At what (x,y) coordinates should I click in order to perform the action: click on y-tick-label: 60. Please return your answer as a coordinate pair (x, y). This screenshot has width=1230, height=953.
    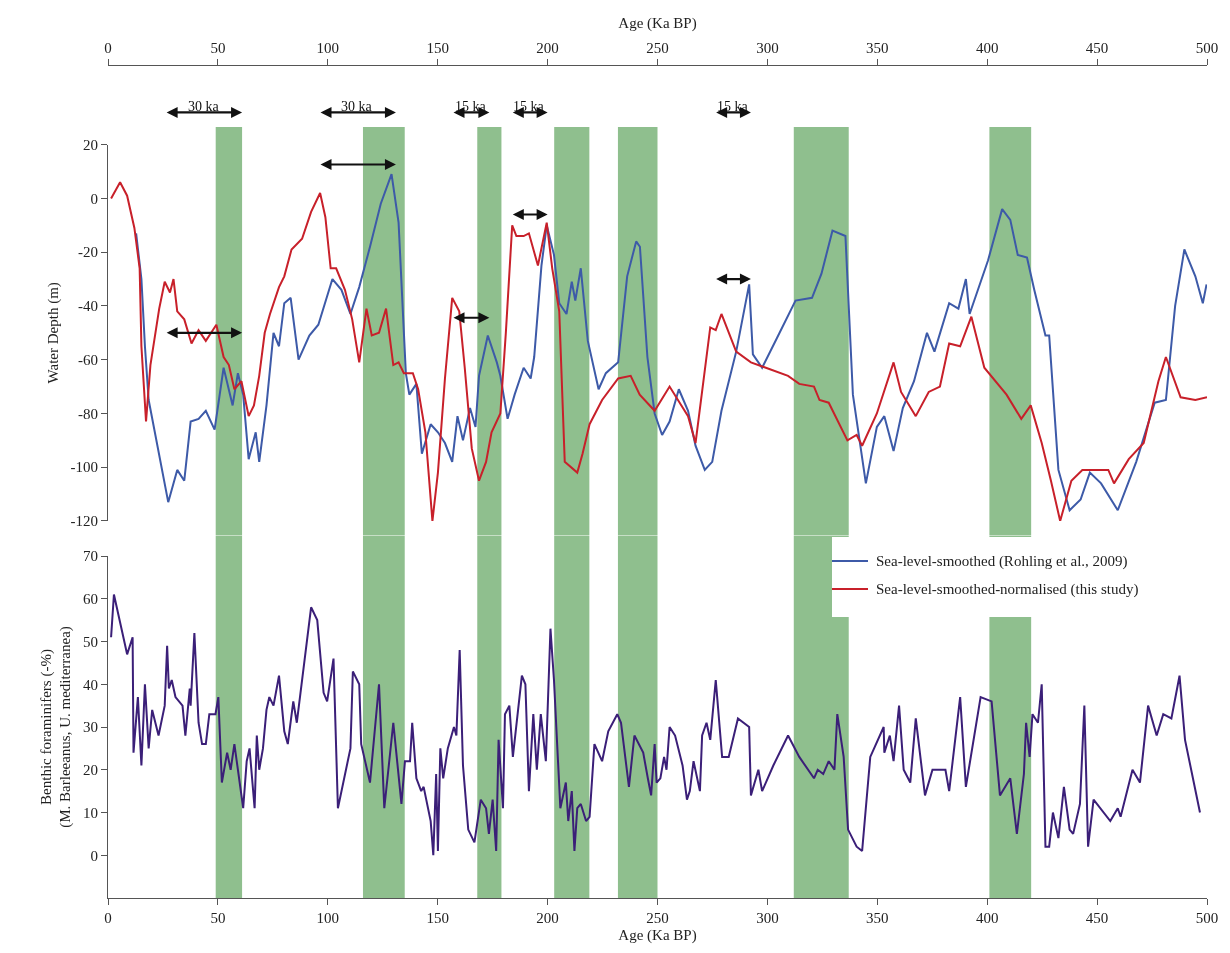
    Looking at the image, I should click on (90, 599).